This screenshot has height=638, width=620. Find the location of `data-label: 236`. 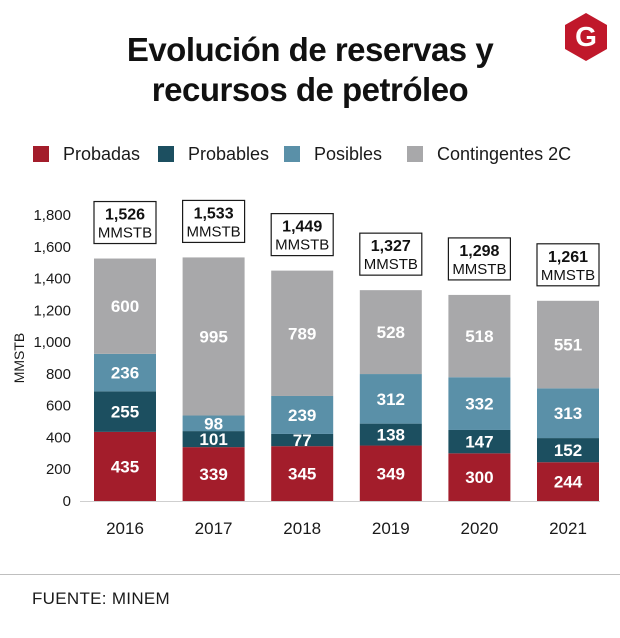

data-label: 236 is located at coordinates (125, 373).